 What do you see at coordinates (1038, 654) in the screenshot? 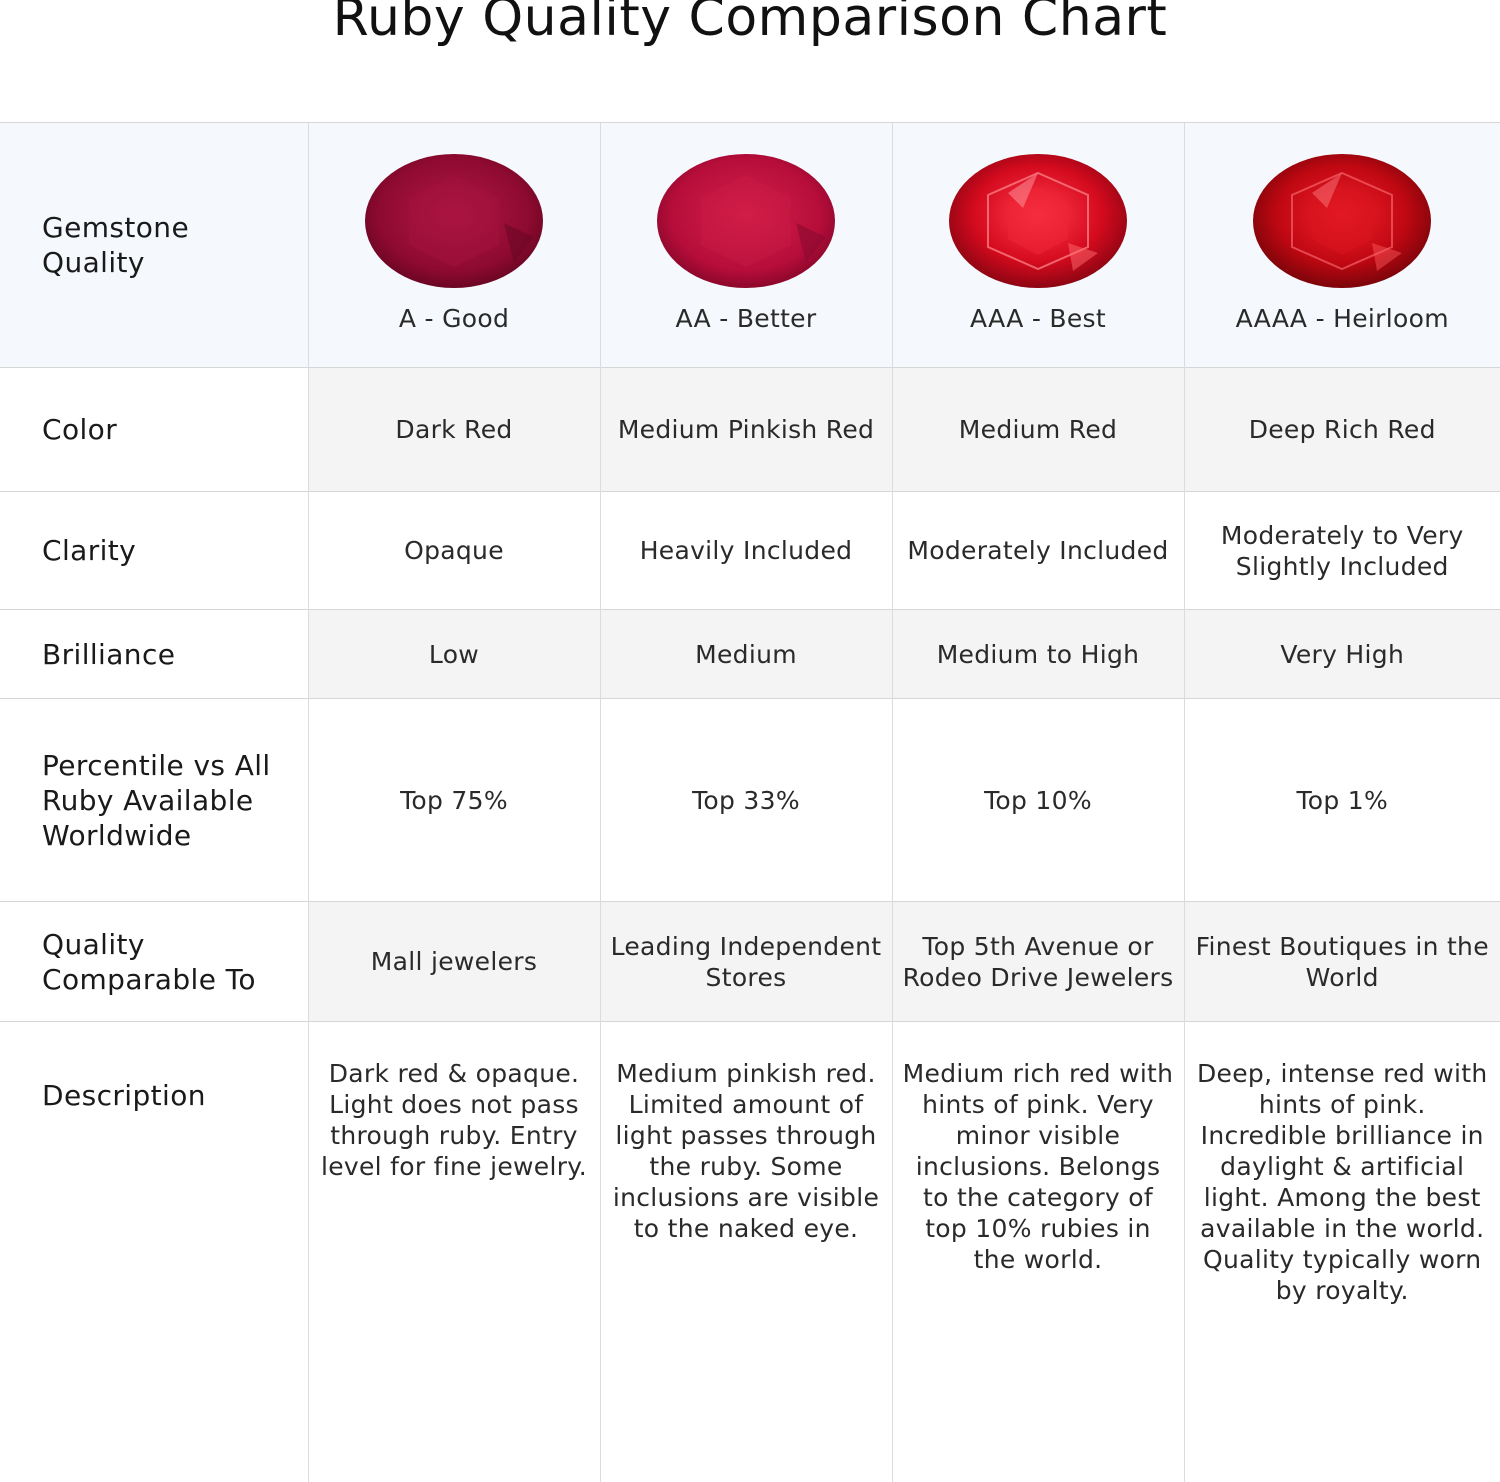
I see `table-cell: Medium to High` at bounding box center [1038, 654].